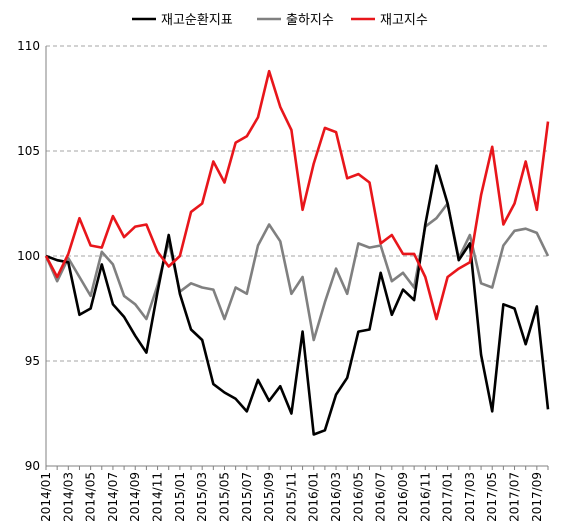 The width and height of the screenshot is (567, 529). I want to click on x-tick-label: 2016/11, so click(425, 497).